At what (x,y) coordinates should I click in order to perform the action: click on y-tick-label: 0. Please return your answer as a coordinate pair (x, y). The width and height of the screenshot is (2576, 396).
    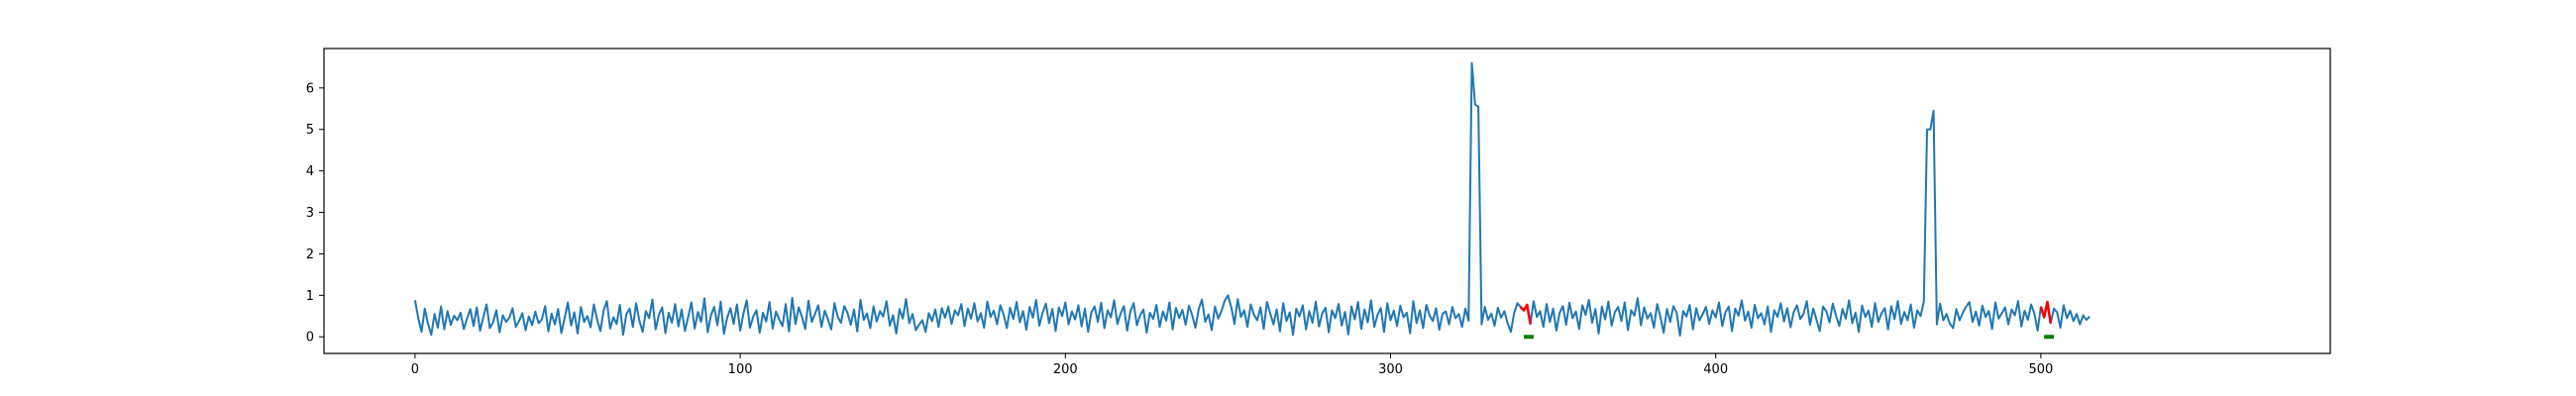
    Looking at the image, I should click on (310, 338).